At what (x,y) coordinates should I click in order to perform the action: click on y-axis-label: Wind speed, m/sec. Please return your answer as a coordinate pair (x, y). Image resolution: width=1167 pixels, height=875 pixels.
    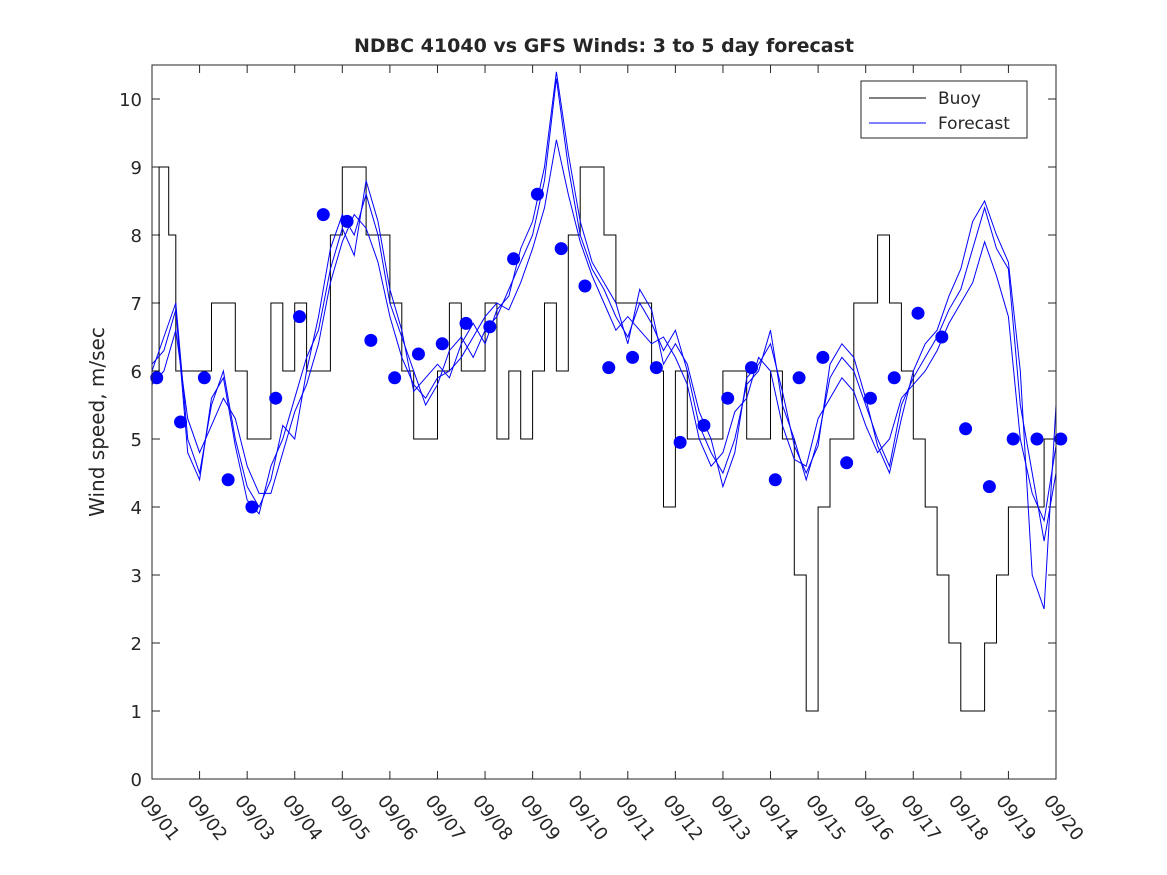
    Looking at the image, I should click on (97, 422).